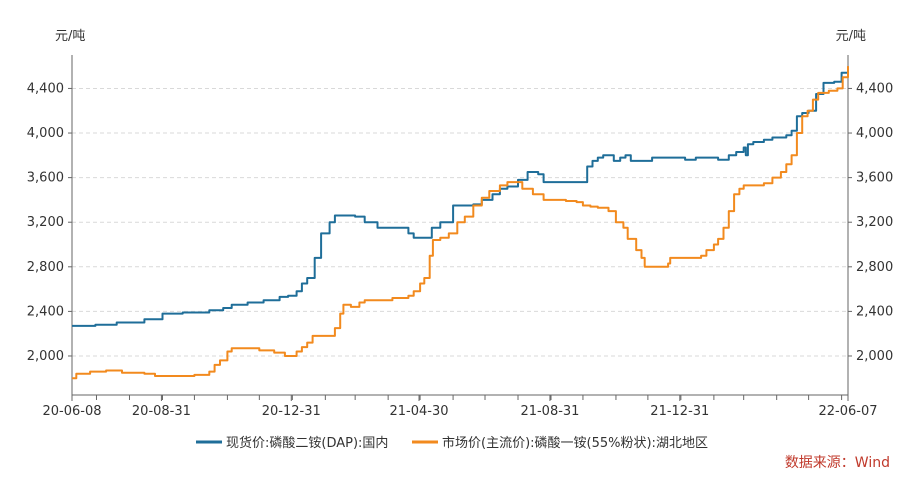 This screenshot has height=480, width=920. What do you see at coordinates (45, 88) in the screenshot?
I see `y-tick-label-left: 4,400` at bounding box center [45, 88].